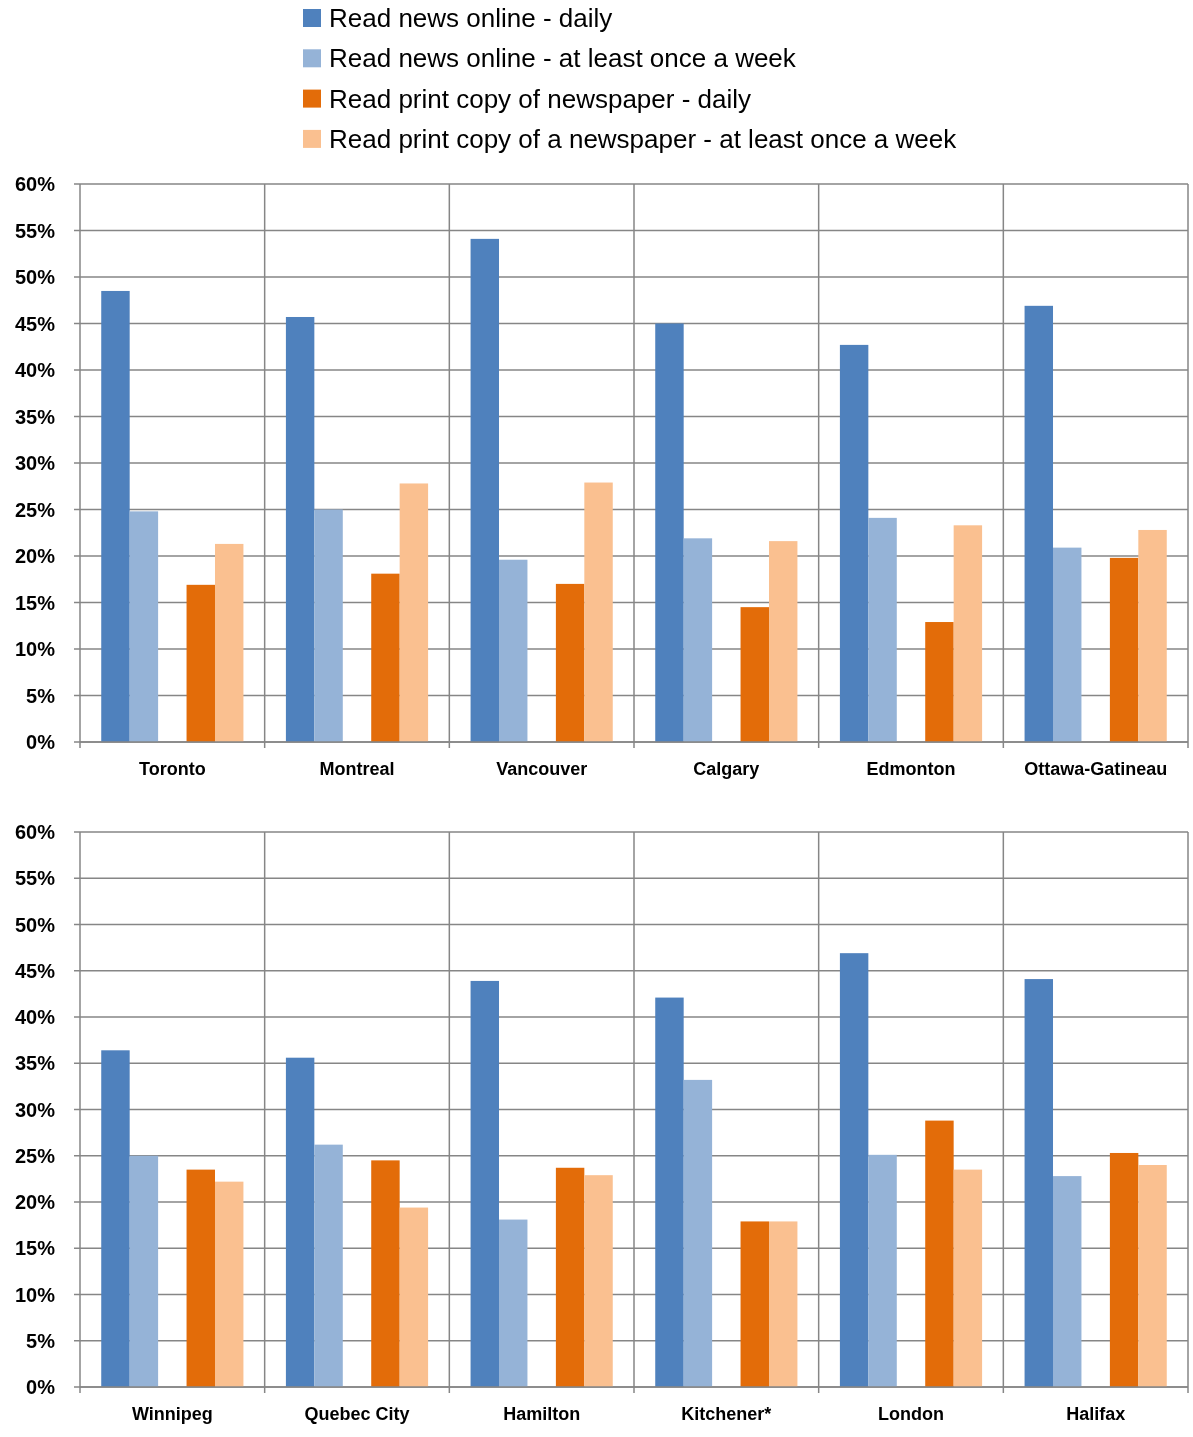 The height and width of the screenshot is (1437, 1193). I want to click on x-tick-label: Halifax, so click(1096, 1414).